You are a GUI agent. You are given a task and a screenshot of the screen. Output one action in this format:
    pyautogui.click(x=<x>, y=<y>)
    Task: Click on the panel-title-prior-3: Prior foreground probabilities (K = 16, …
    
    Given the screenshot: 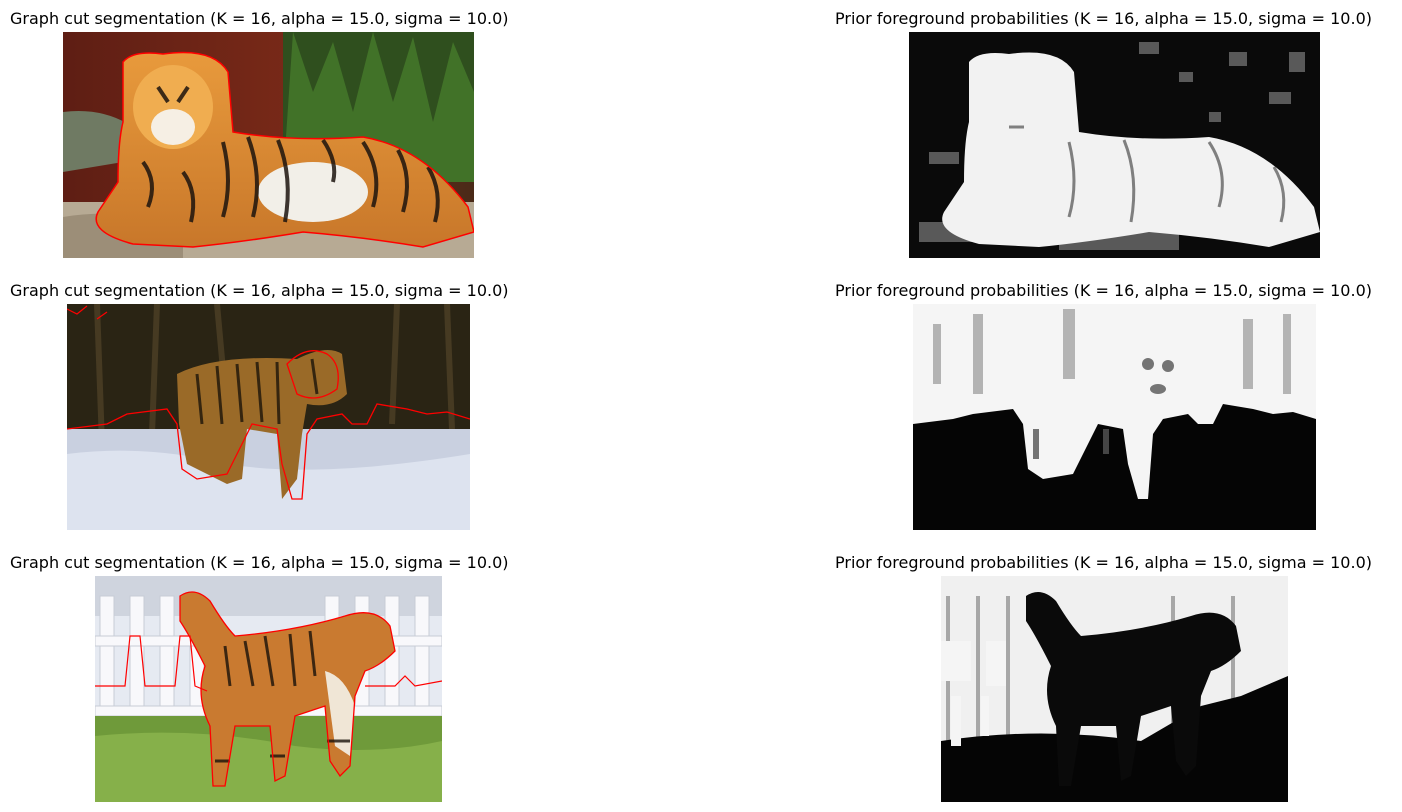 What is the action you would take?
    pyautogui.click(x=1103, y=562)
    